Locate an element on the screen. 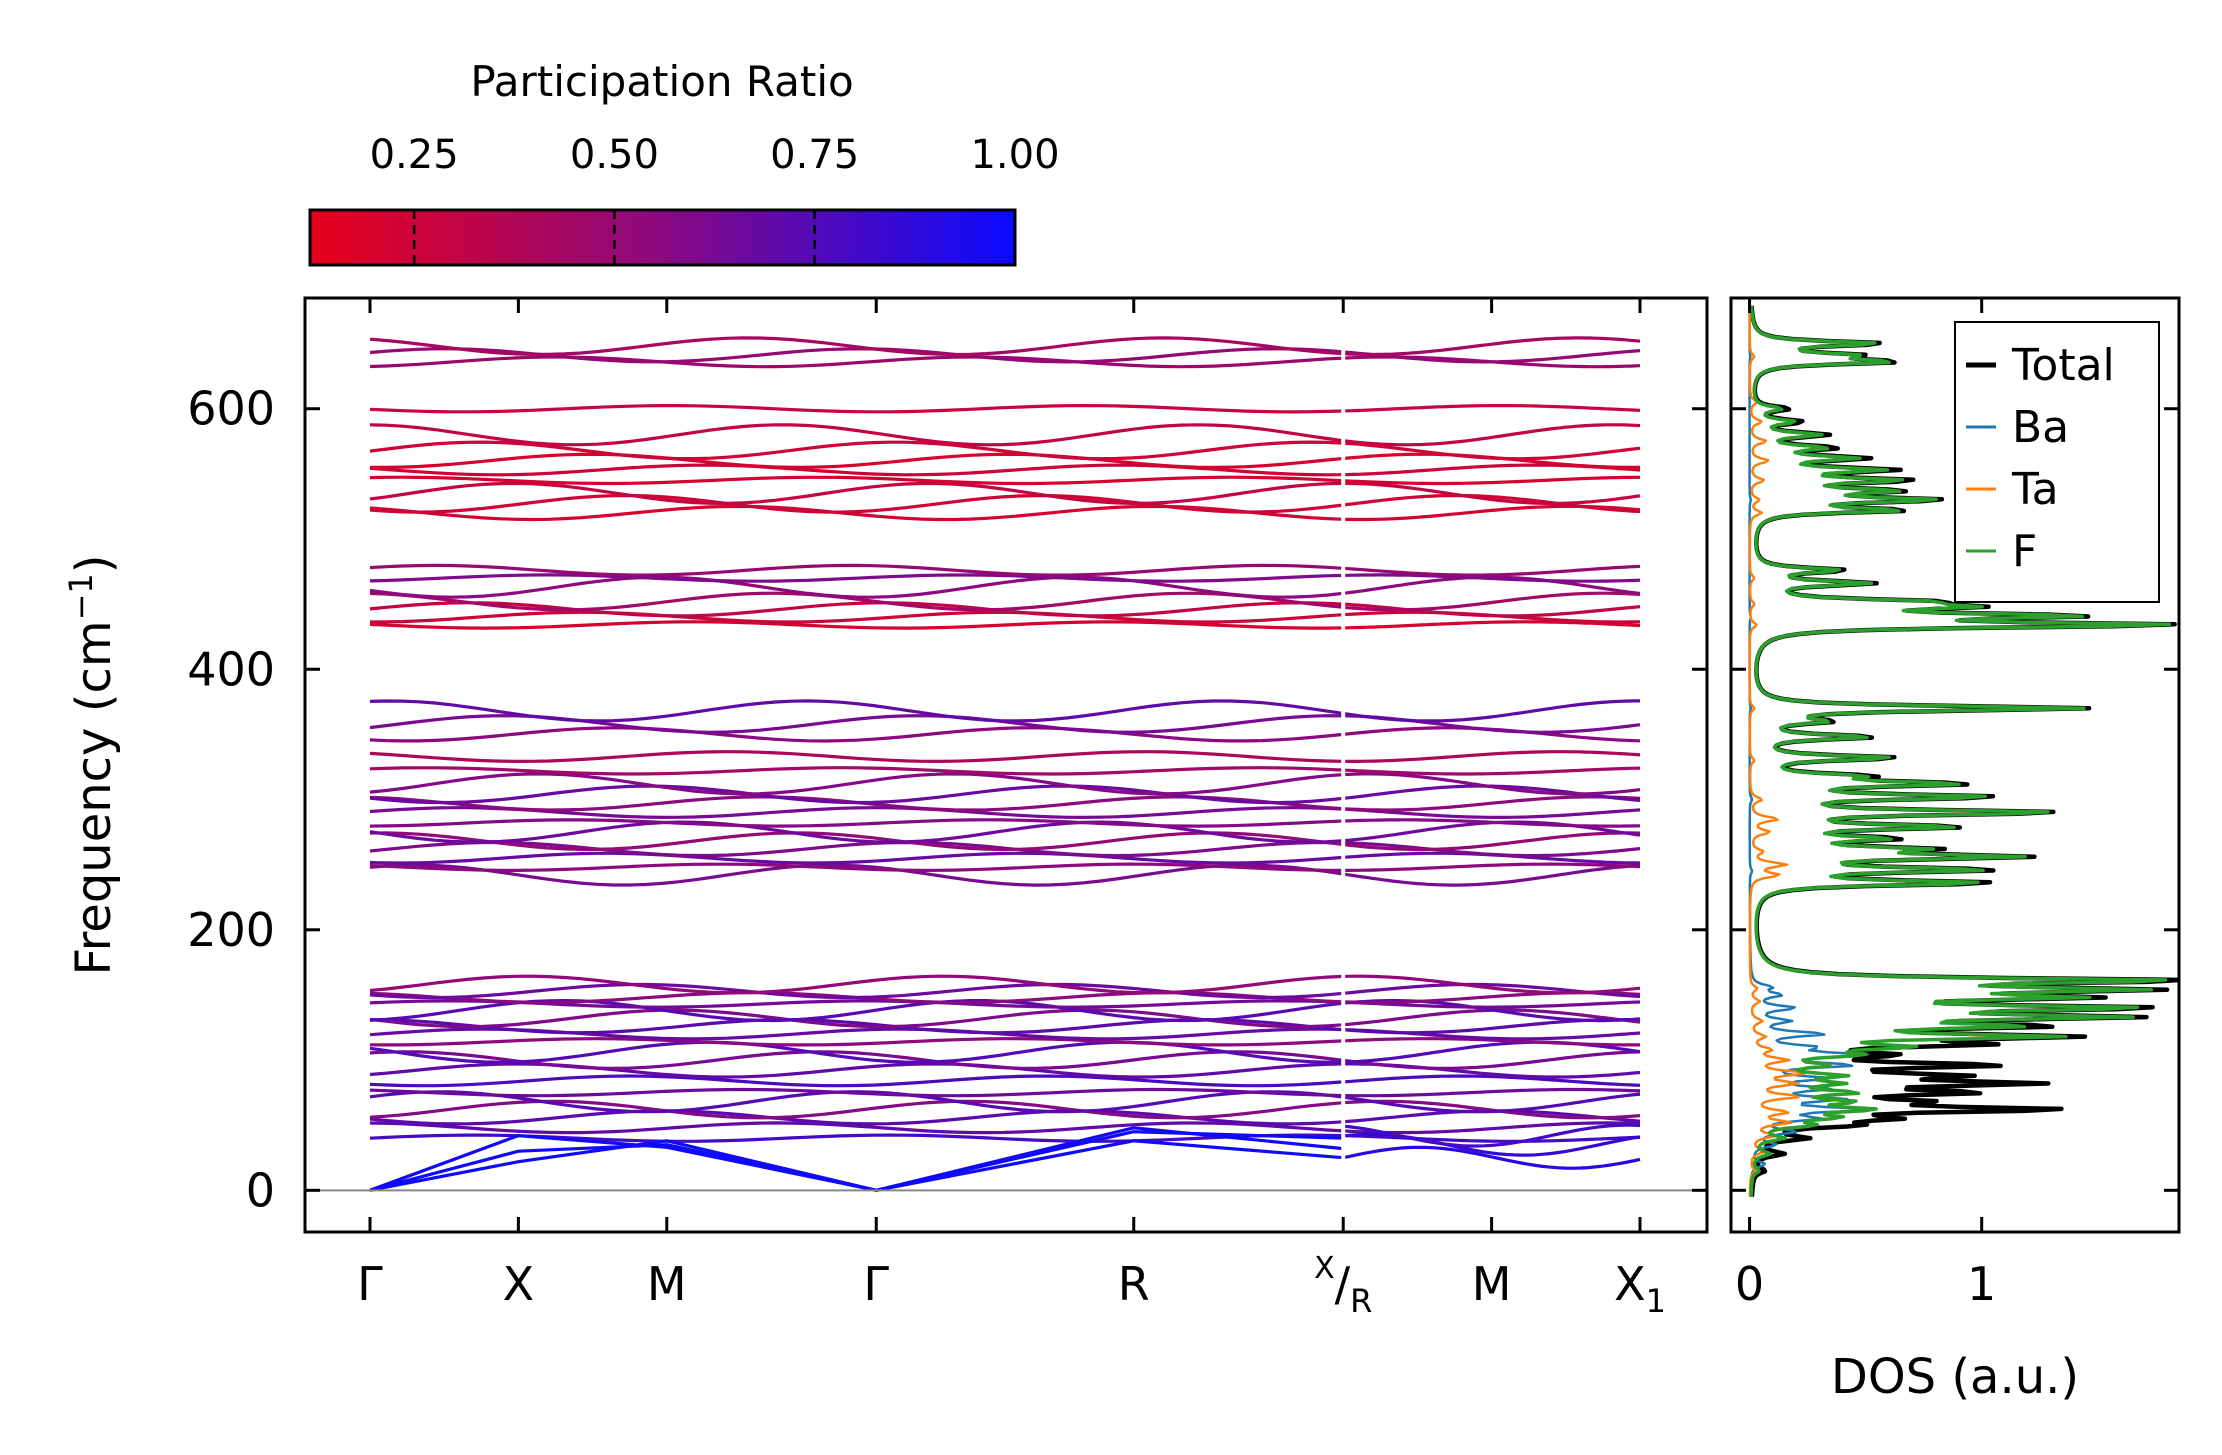 This screenshot has height=1455, width=2222. colorbar-ticks: 0.25 0.50 0.75 1.00 is located at coordinates (715, 198).